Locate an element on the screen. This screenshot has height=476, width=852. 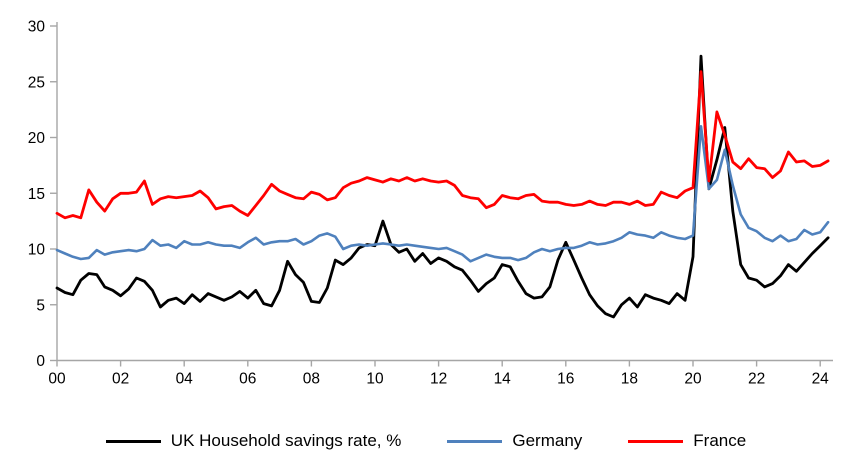
legend-item-france: France is located at coordinates (687, 441).